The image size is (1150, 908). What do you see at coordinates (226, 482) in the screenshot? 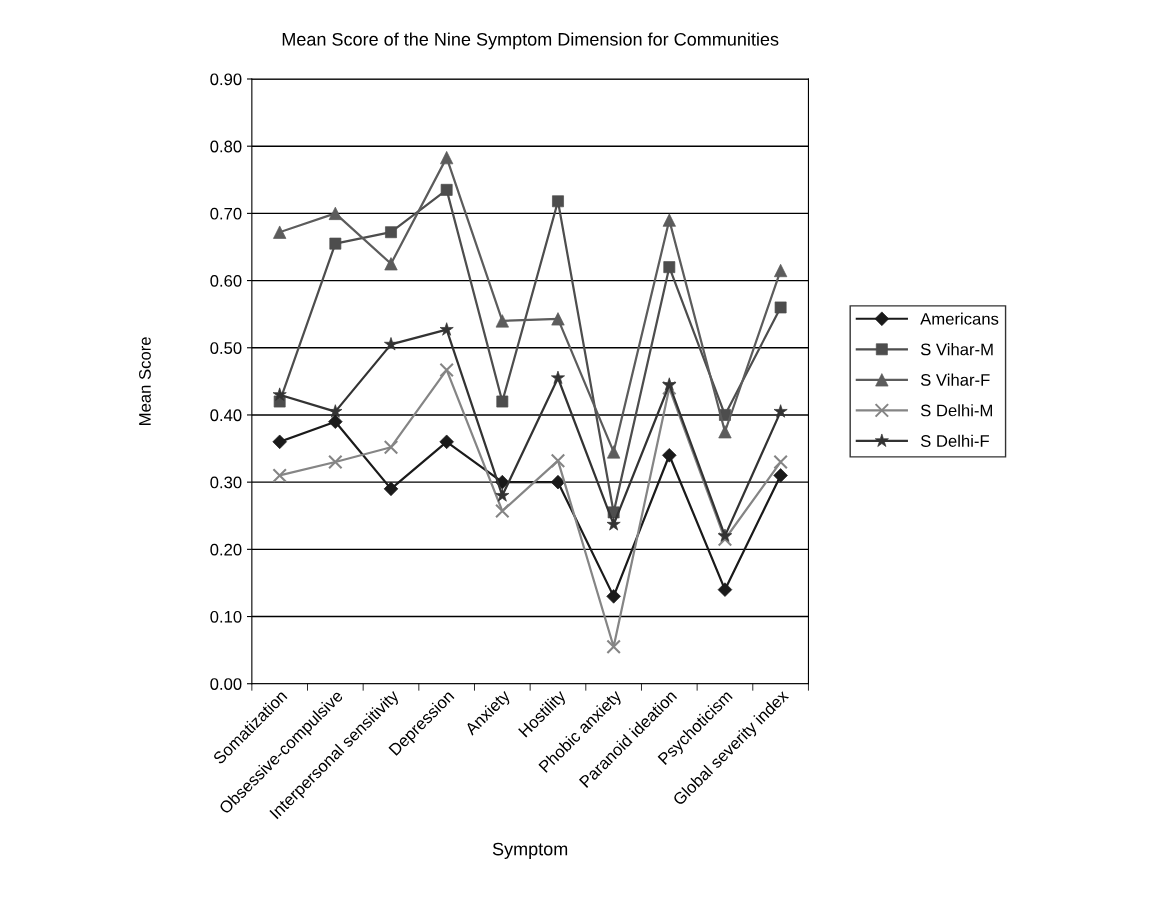
I see `y-tick-label: 0.30` at bounding box center [226, 482].